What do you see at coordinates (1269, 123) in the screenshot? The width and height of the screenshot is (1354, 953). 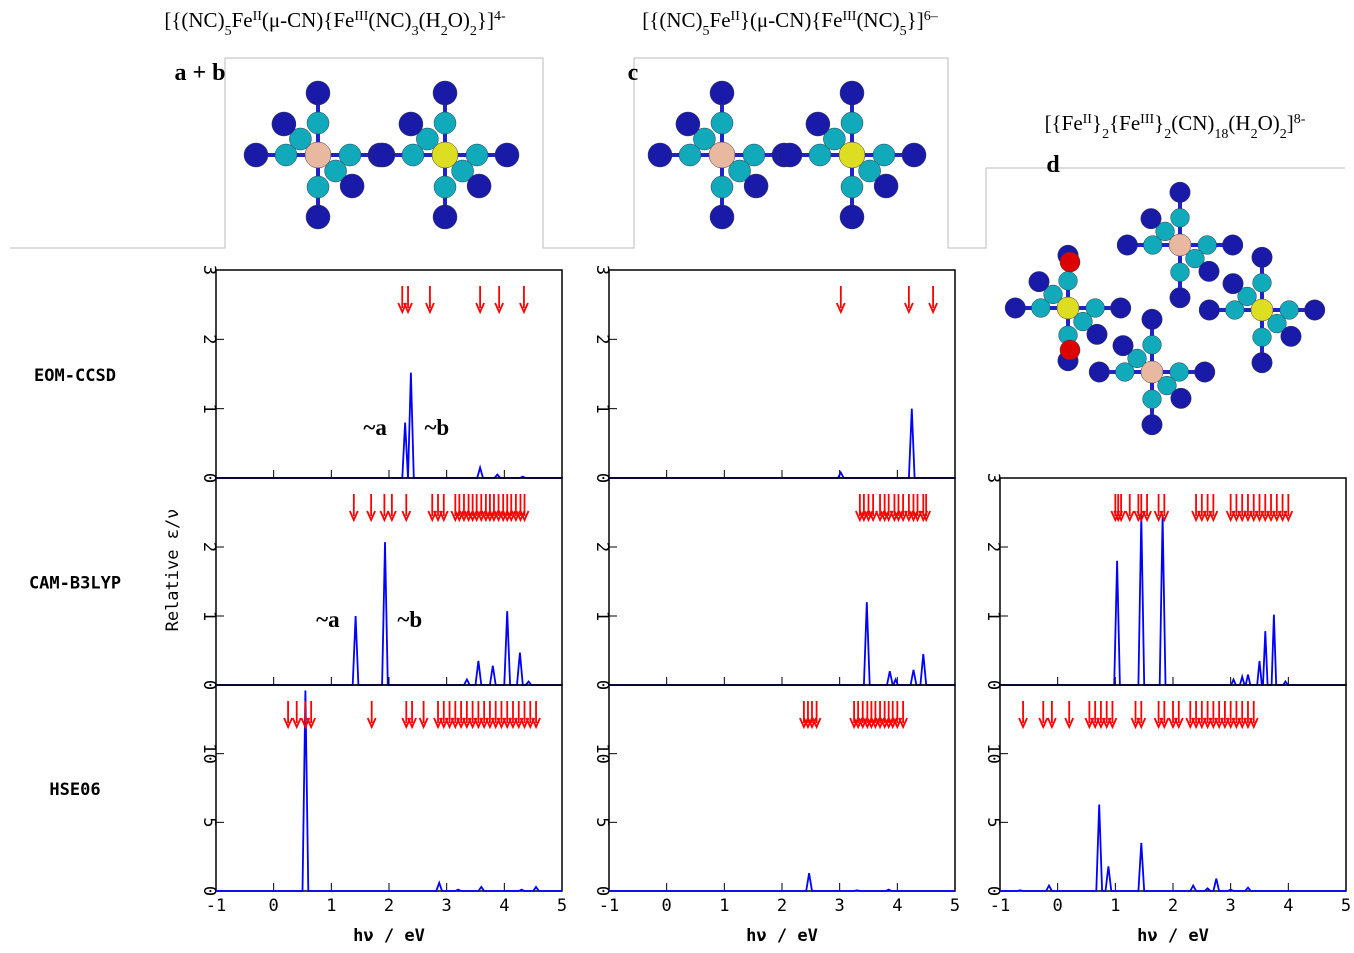 I see `title-part: O)` at bounding box center [1269, 123].